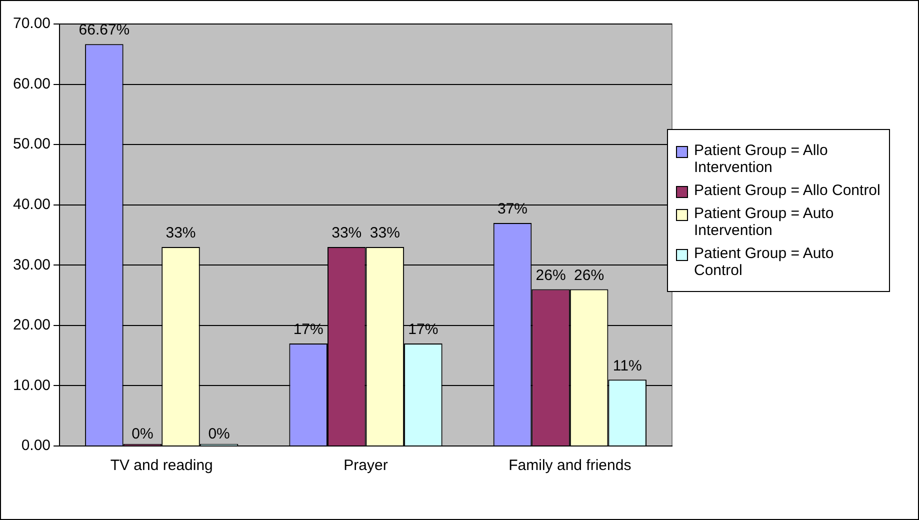 This screenshot has height=520, width=919. Describe the element at coordinates (31, 23) in the screenshot. I see `y-tick-label: 70.00` at that location.